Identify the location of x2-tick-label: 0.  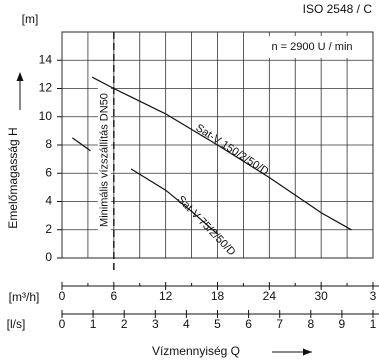
(62, 324).